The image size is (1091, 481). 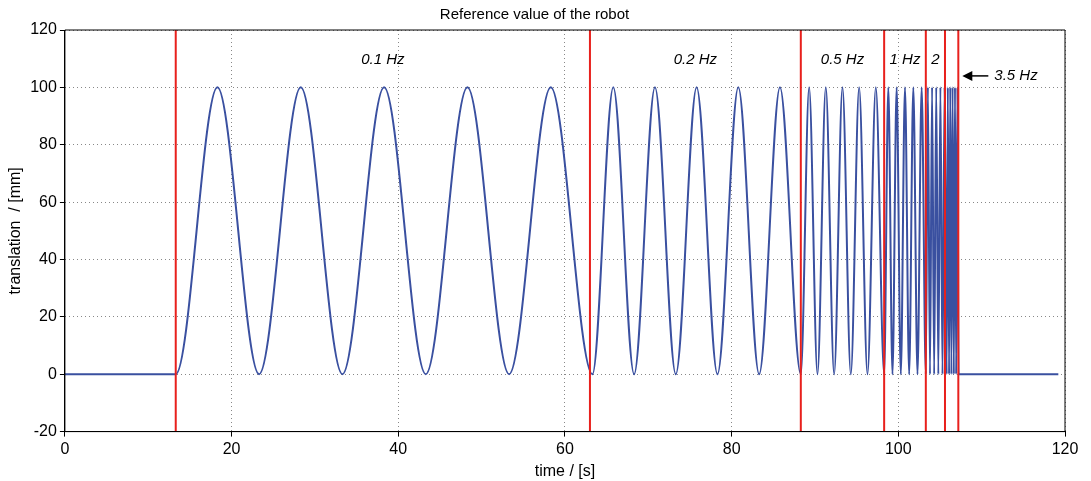 I want to click on chart-title: Reference value of the robot, so click(x=534, y=14).